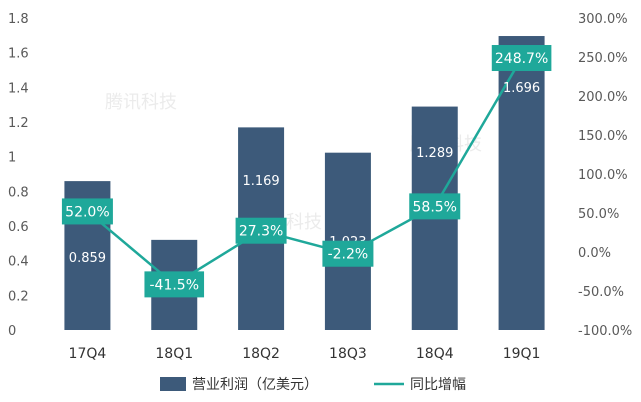 The width and height of the screenshot is (641, 402). What do you see at coordinates (18, 262) in the screenshot?
I see `left-tick-label: 0.4` at bounding box center [18, 262].